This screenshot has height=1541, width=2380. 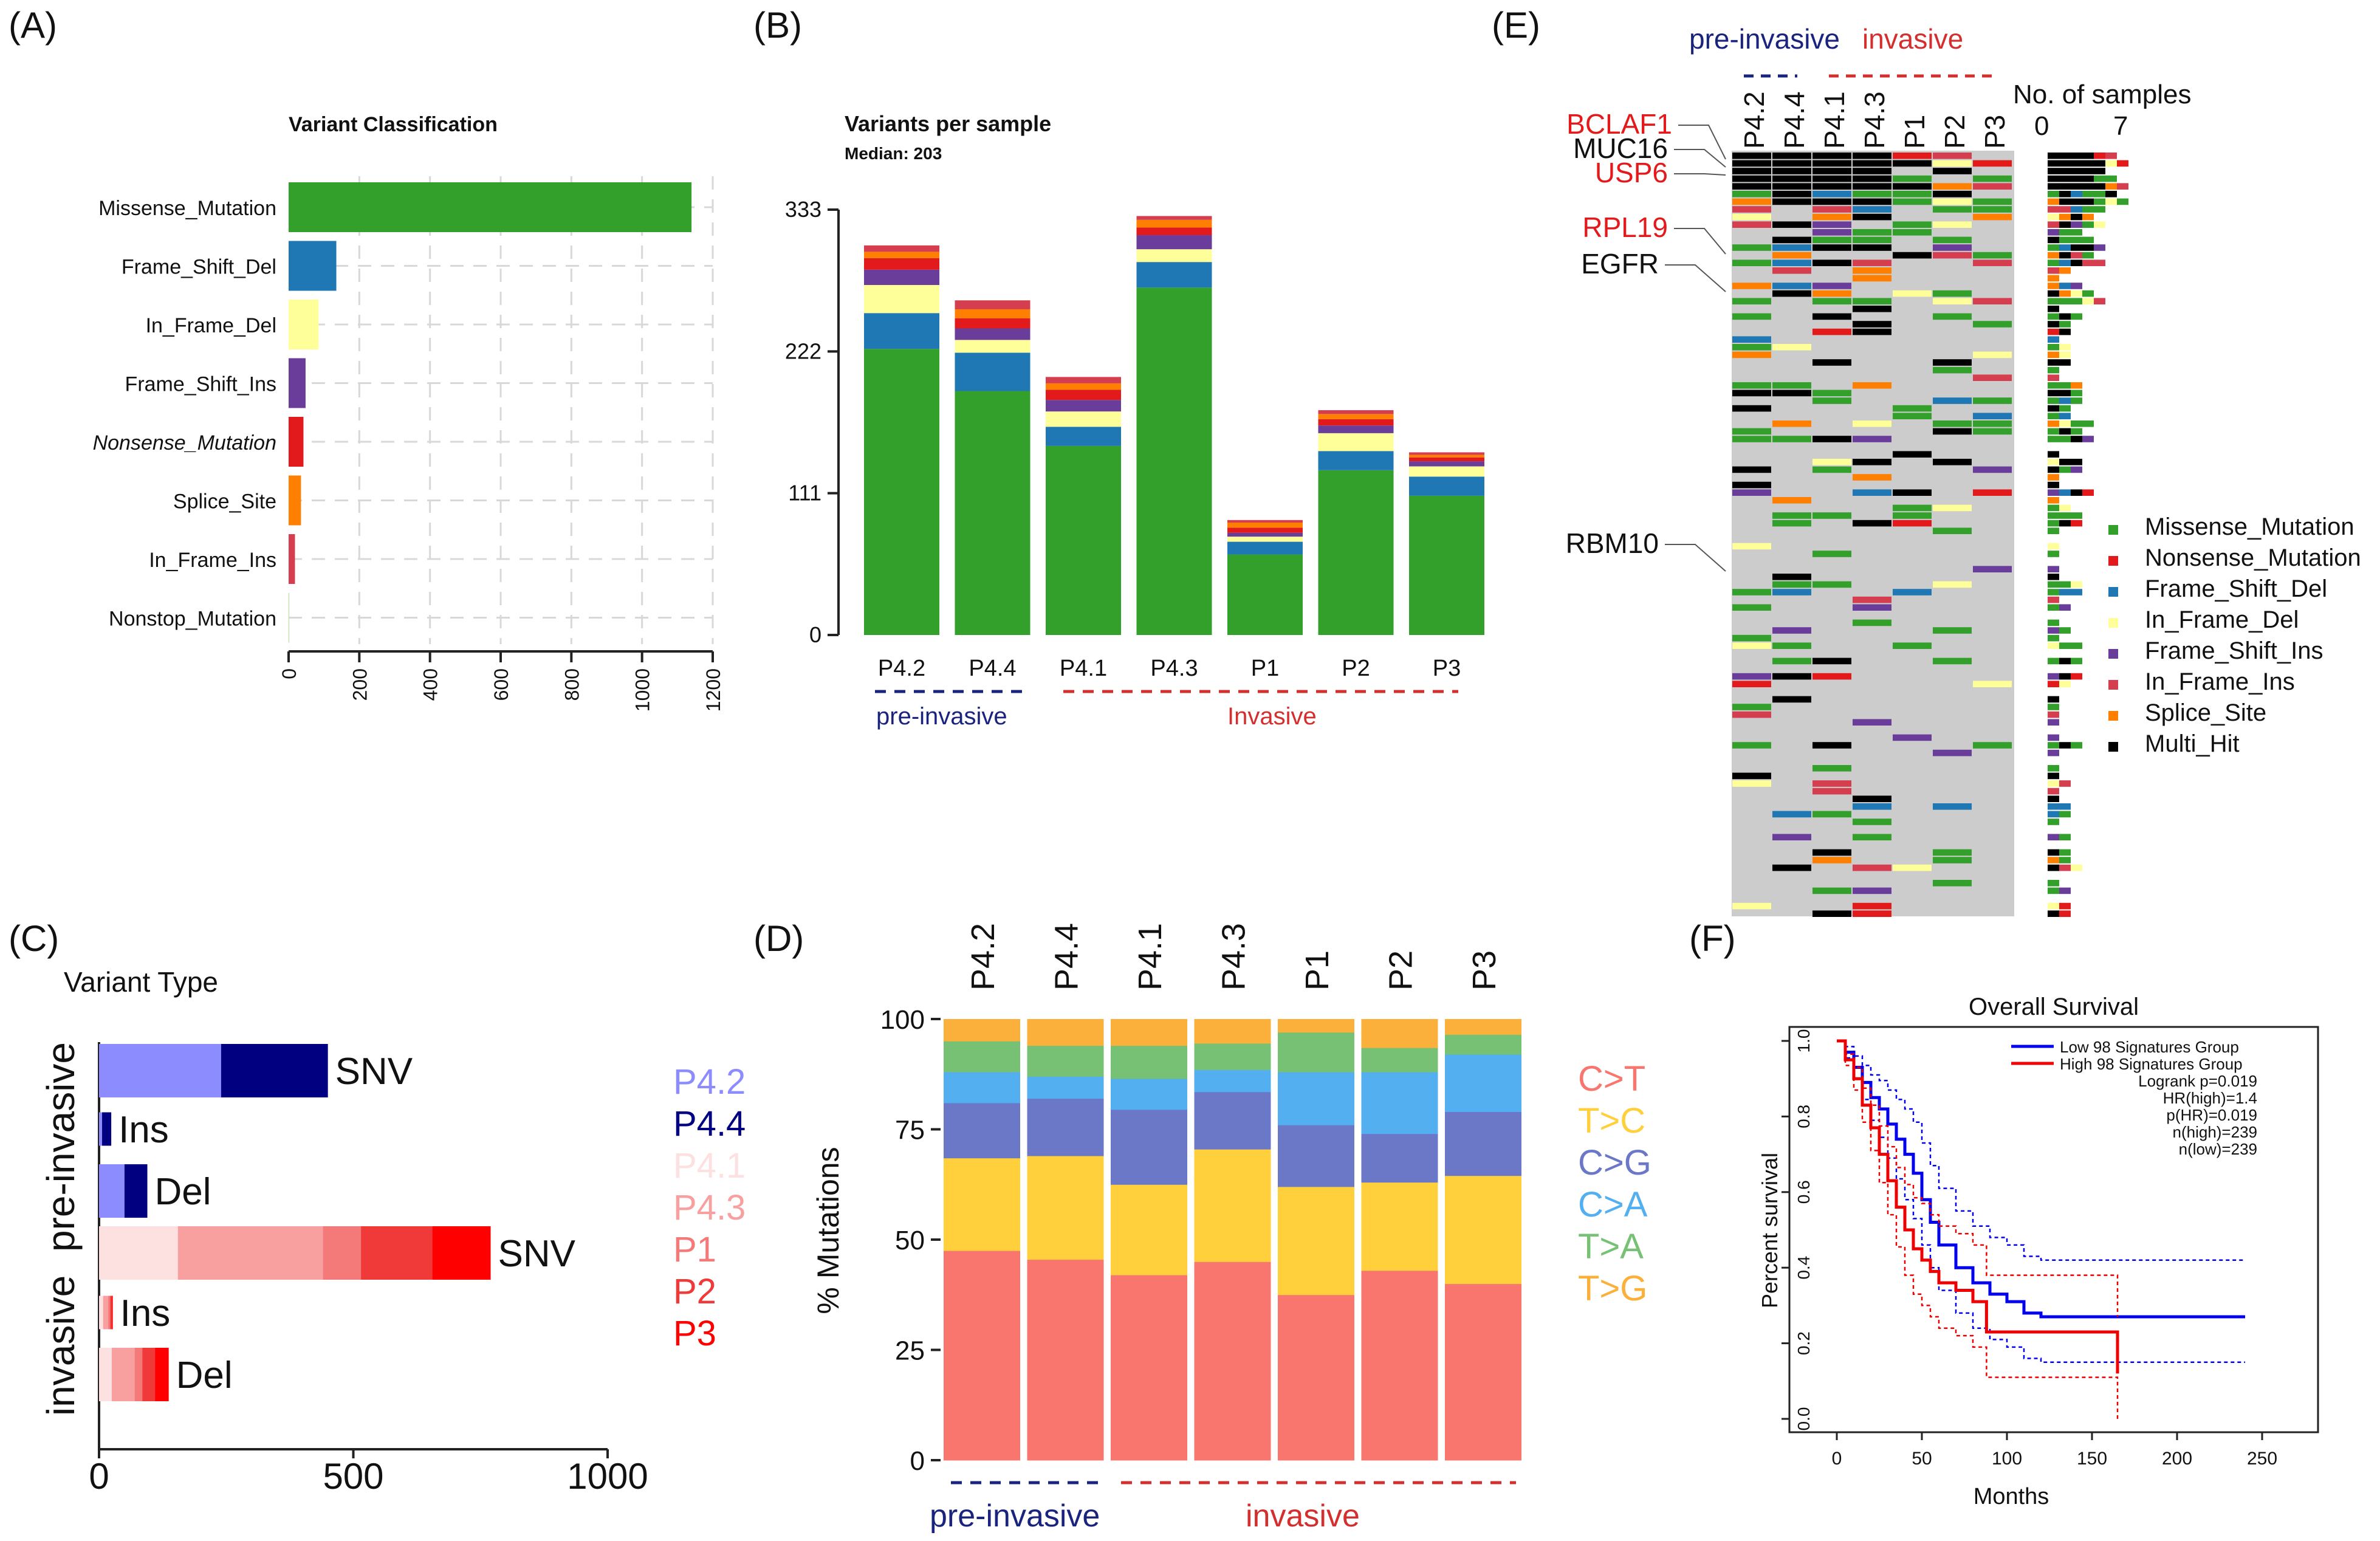 I want to click on panel-d-category-label: P4.3, so click(x=1234, y=956).